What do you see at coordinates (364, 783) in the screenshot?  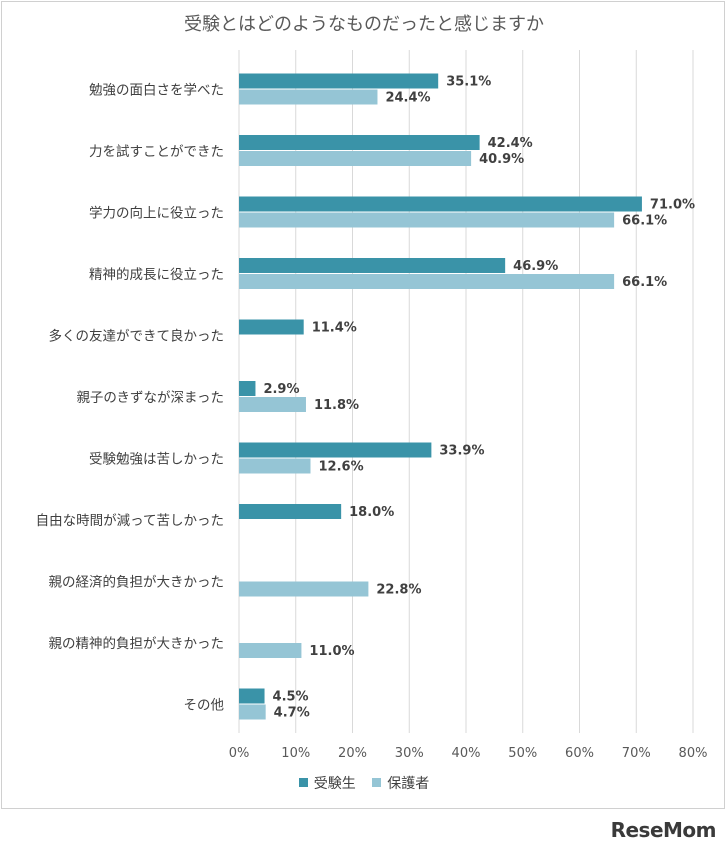 I see `legend: 受験生 保護者` at bounding box center [364, 783].